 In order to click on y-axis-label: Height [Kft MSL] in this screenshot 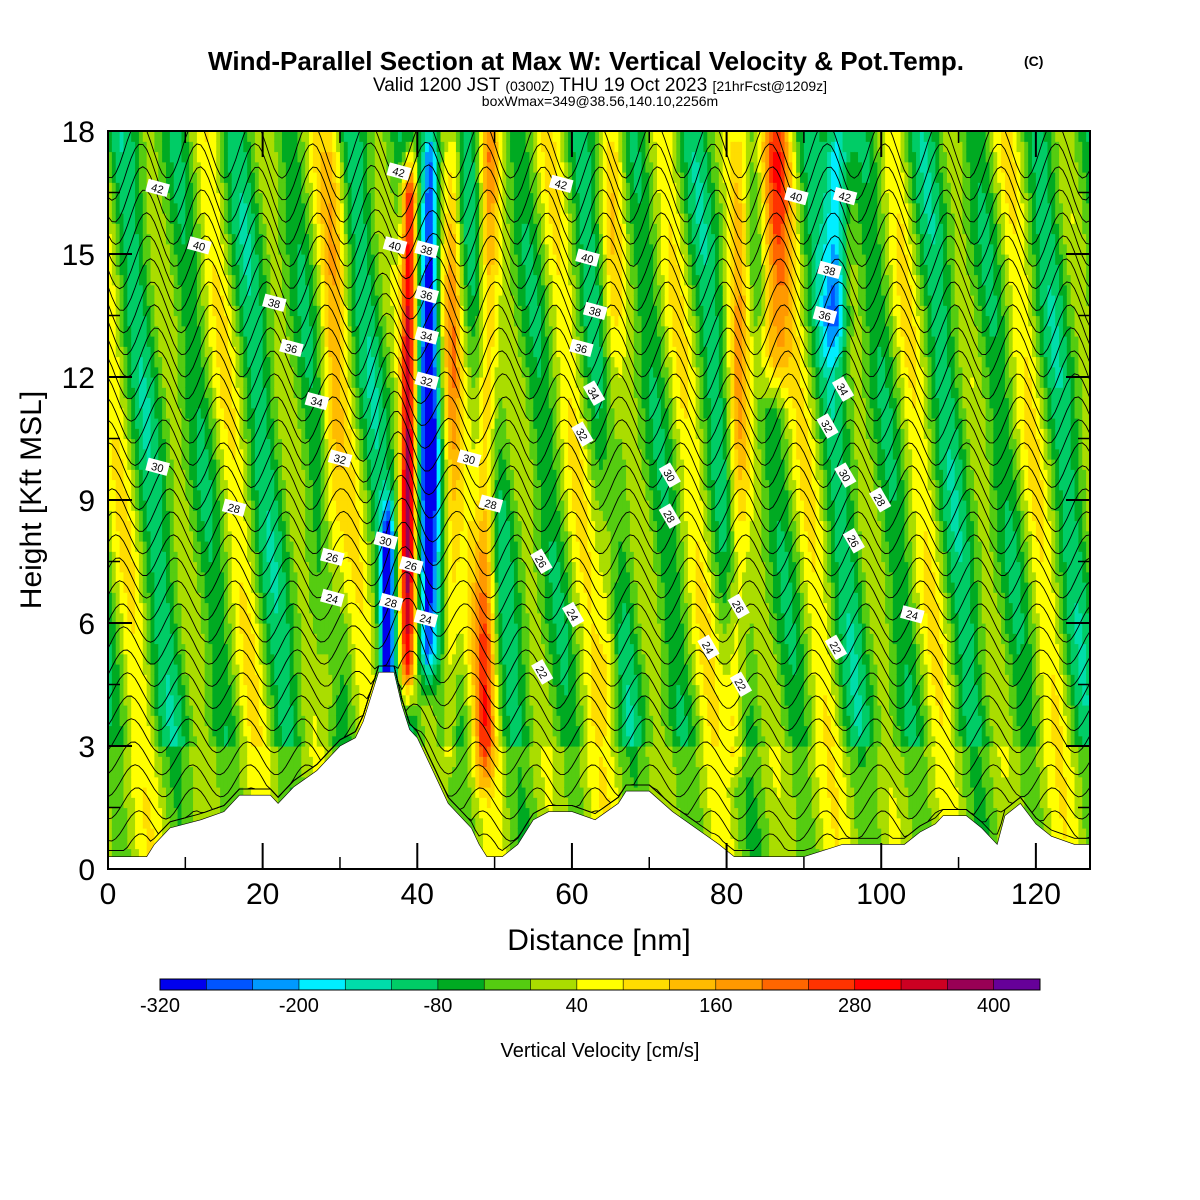, I will do `click(31, 500)`.